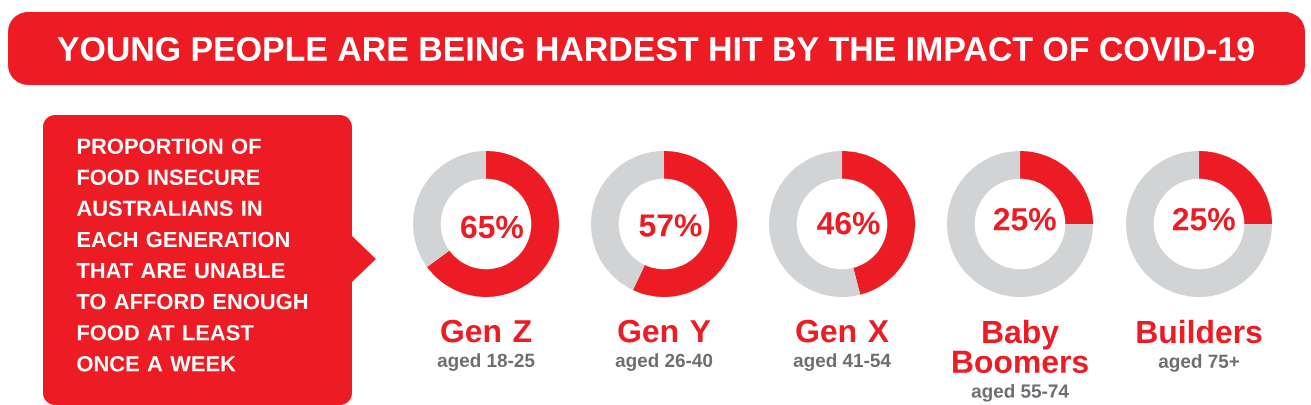  Describe the element at coordinates (842, 331) in the screenshot. I see `text: Gen X` at that location.